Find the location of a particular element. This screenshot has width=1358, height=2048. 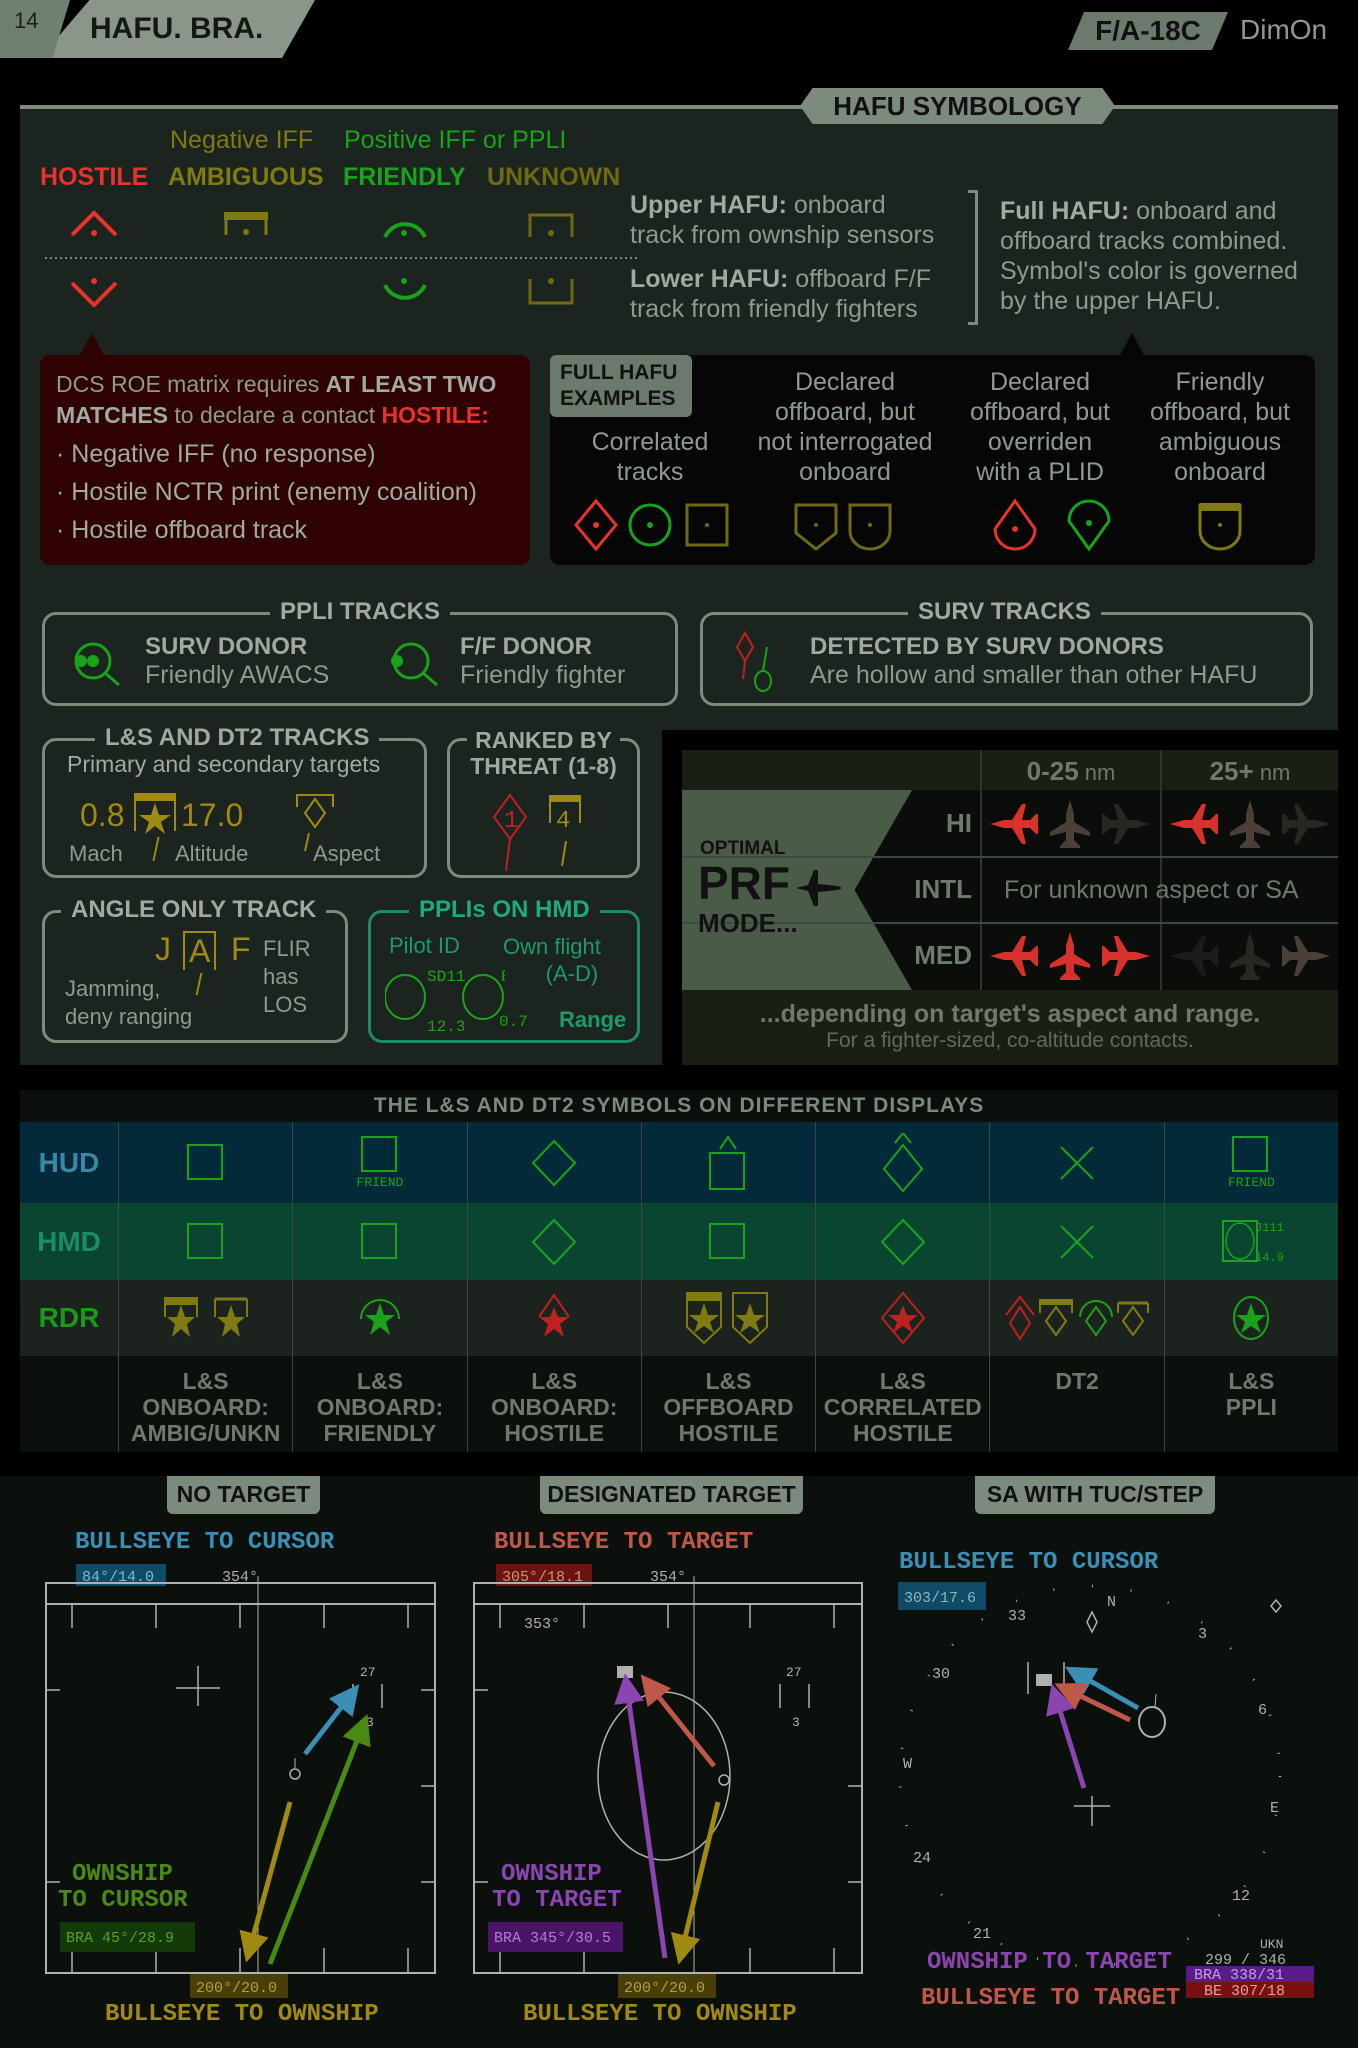

optimal-label: OPTIMAL is located at coordinates (743, 848).